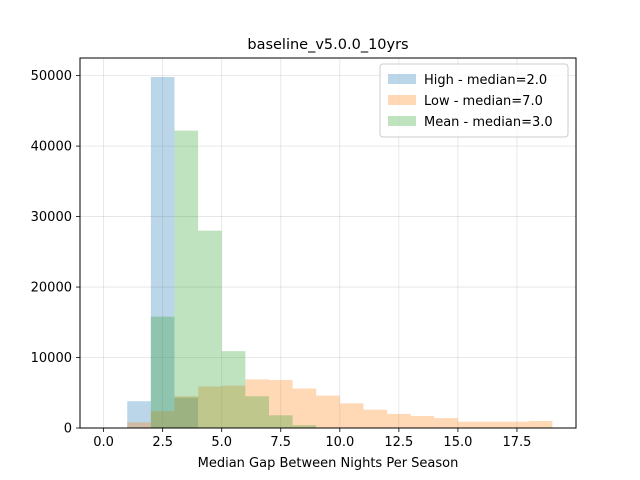 The width and height of the screenshot is (640, 480). I want to click on x-tick-label: 15.0, so click(457, 442).